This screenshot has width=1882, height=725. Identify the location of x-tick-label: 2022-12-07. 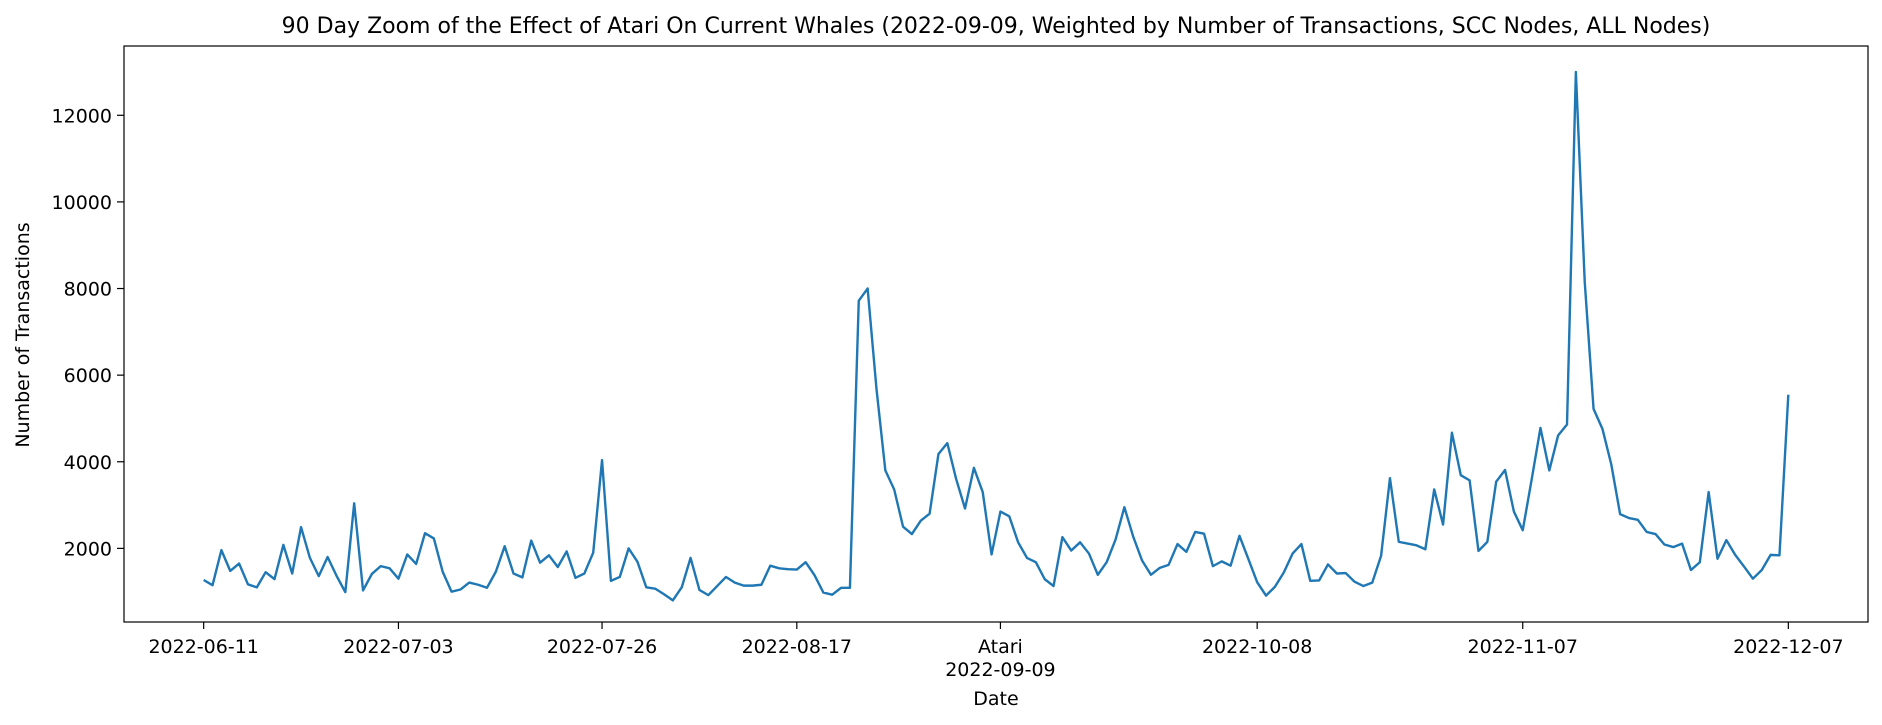
(1788, 647).